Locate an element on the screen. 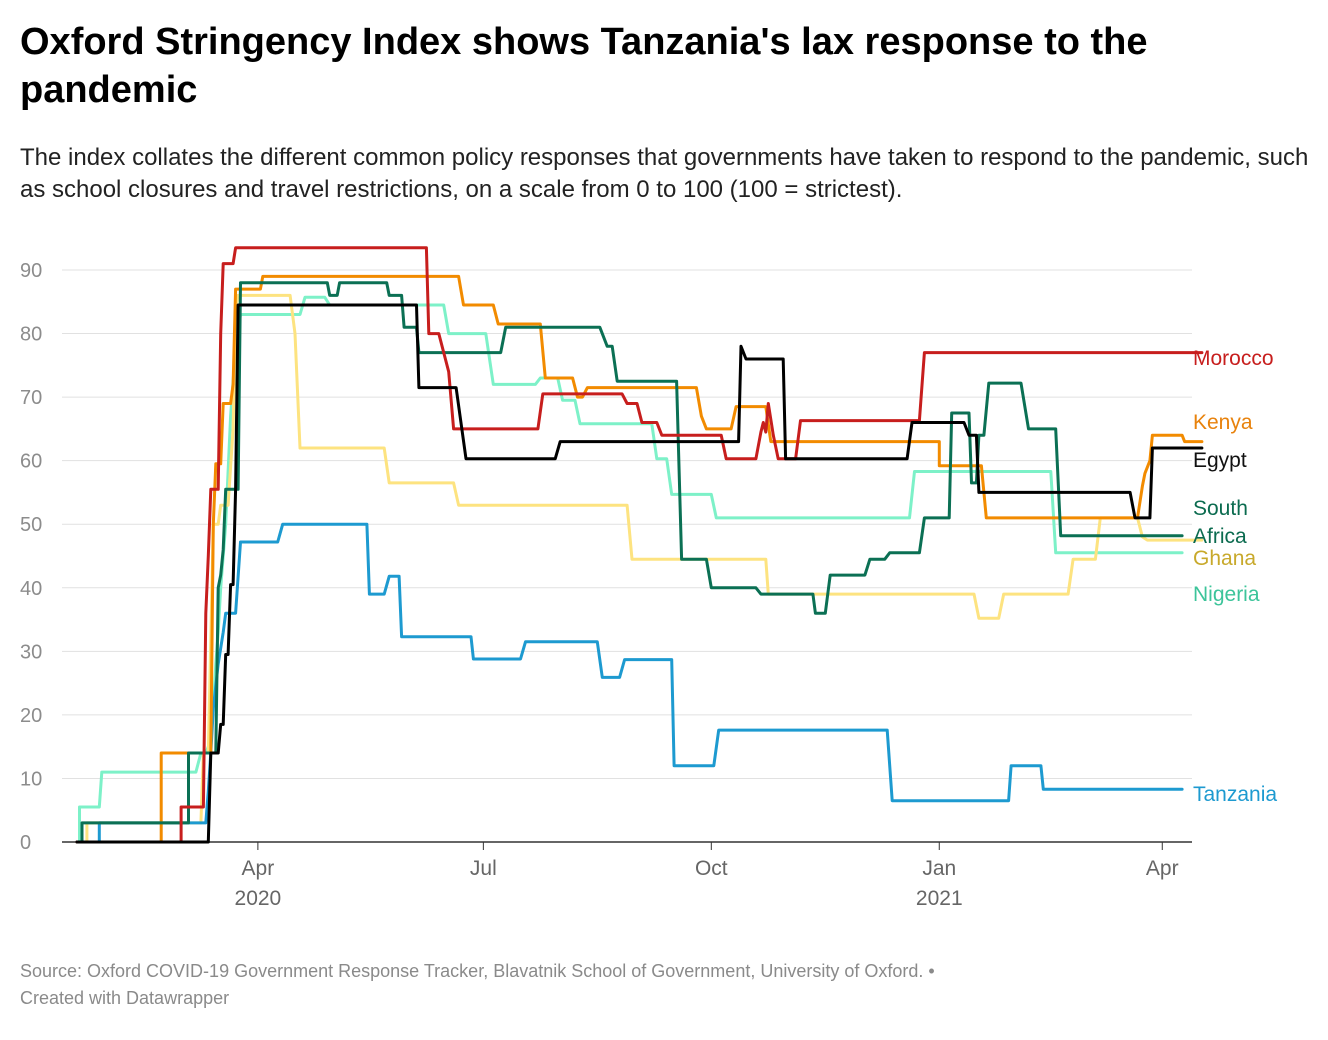 The width and height of the screenshot is (1328, 1040). datawrapper-credit: Created with Datawrapper is located at coordinates (125, 998).